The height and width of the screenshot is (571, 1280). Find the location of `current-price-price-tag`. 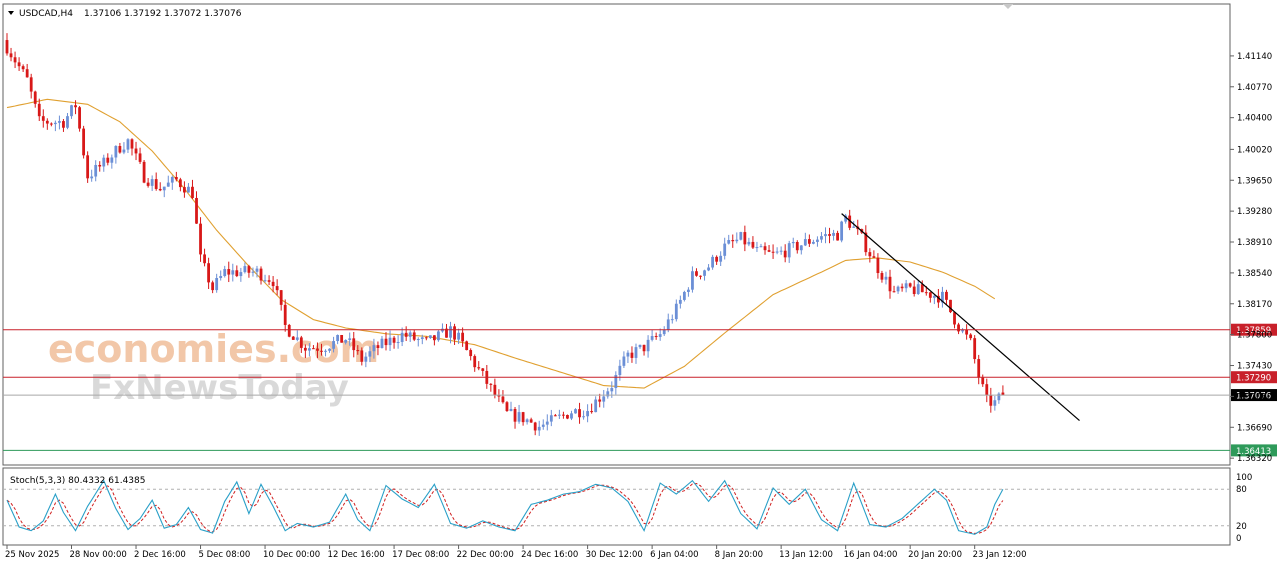

current-price-price-tag is located at coordinates (1254, 395).